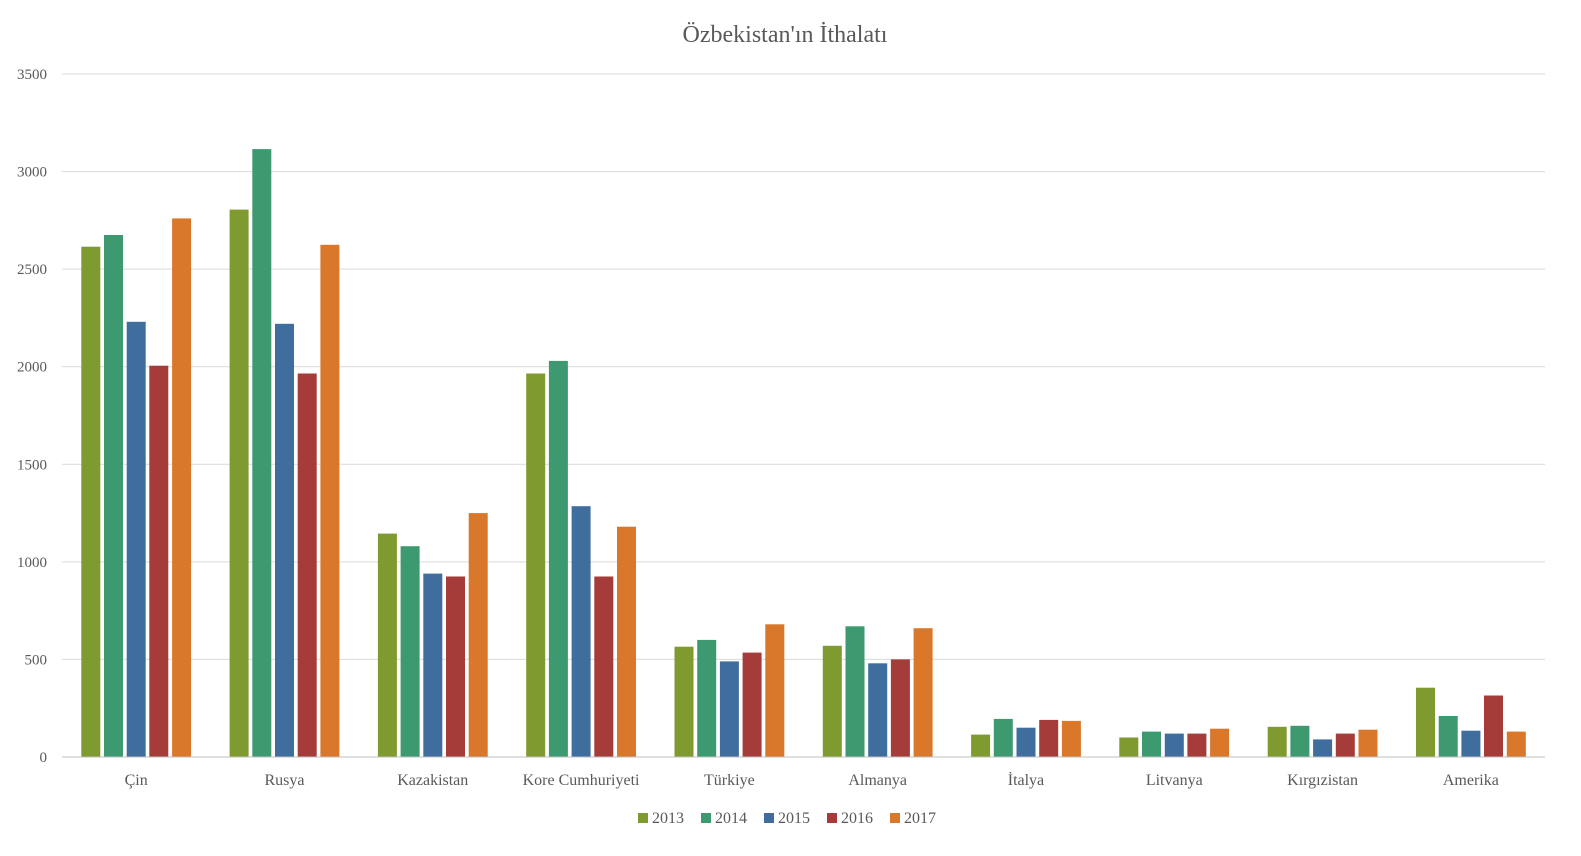 This screenshot has height=856, width=1581. Describe the element at coordinates (32, 465) in the screenshot. I see `y-tick-label: 1500` at that location.